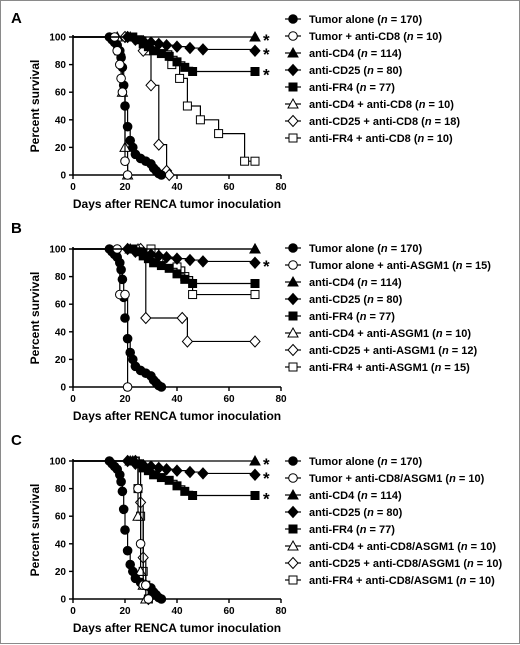 The width and height of the screenshot is (520, 645). Describe the element at coordinates (390, 334) in the screenshot. I see `legend-label: anti-CD4 + anti-ASGM1 (n = 10)` at that location.